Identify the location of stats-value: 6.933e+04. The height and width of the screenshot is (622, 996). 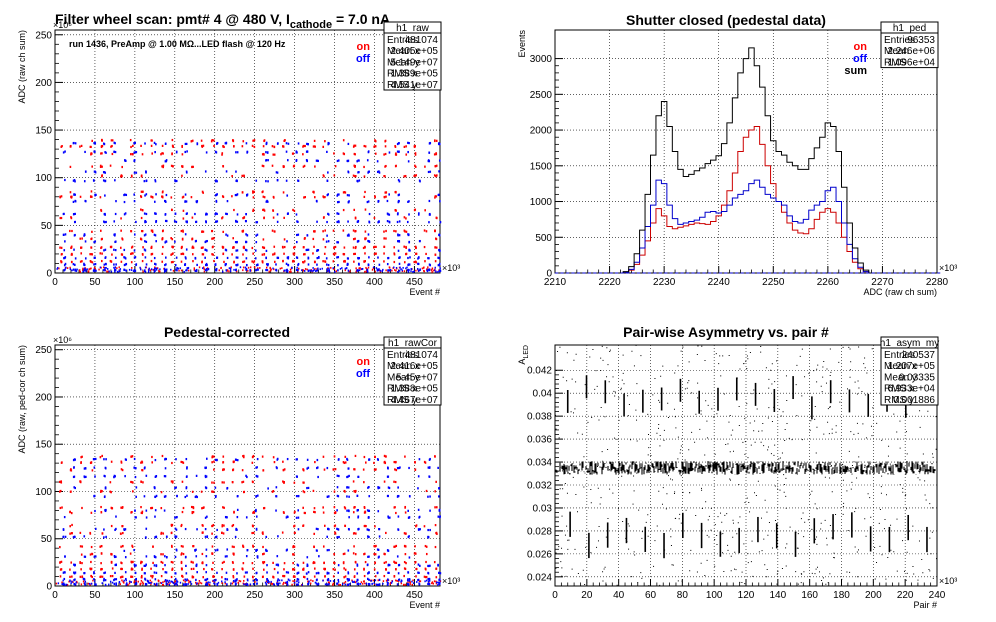
(911, 389).